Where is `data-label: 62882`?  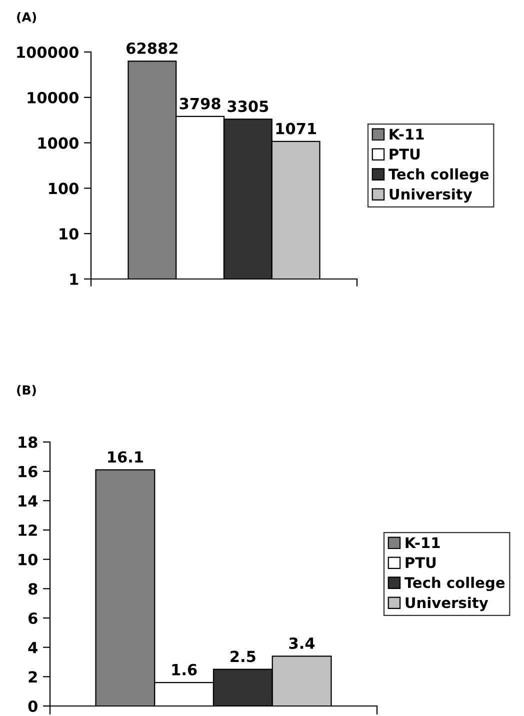
data-label: 62882 is located at coordinates (152, 48).